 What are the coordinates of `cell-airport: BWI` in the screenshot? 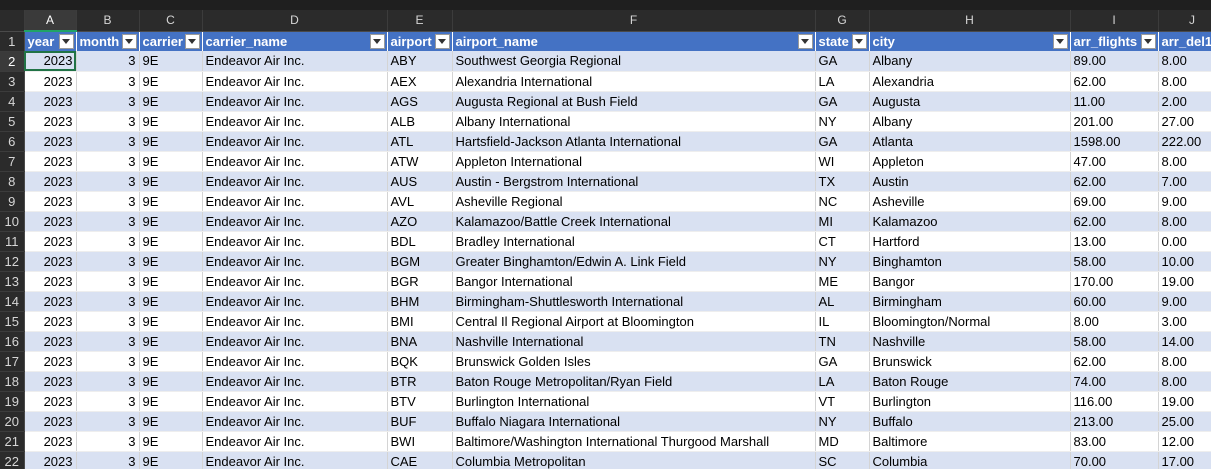 It's located at (420, 441).